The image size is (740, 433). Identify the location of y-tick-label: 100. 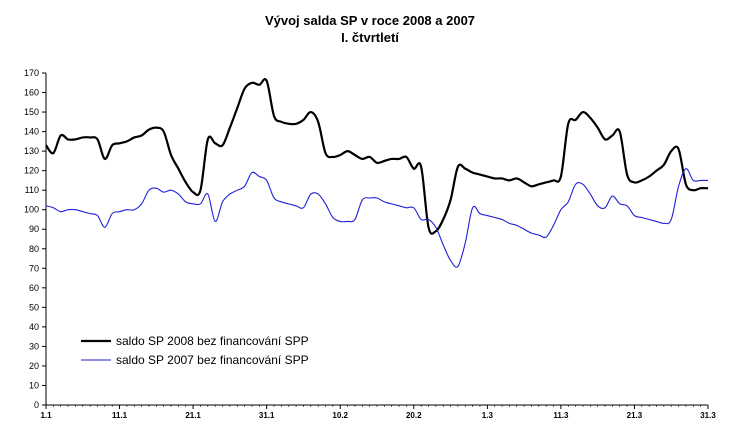
(31, 210).